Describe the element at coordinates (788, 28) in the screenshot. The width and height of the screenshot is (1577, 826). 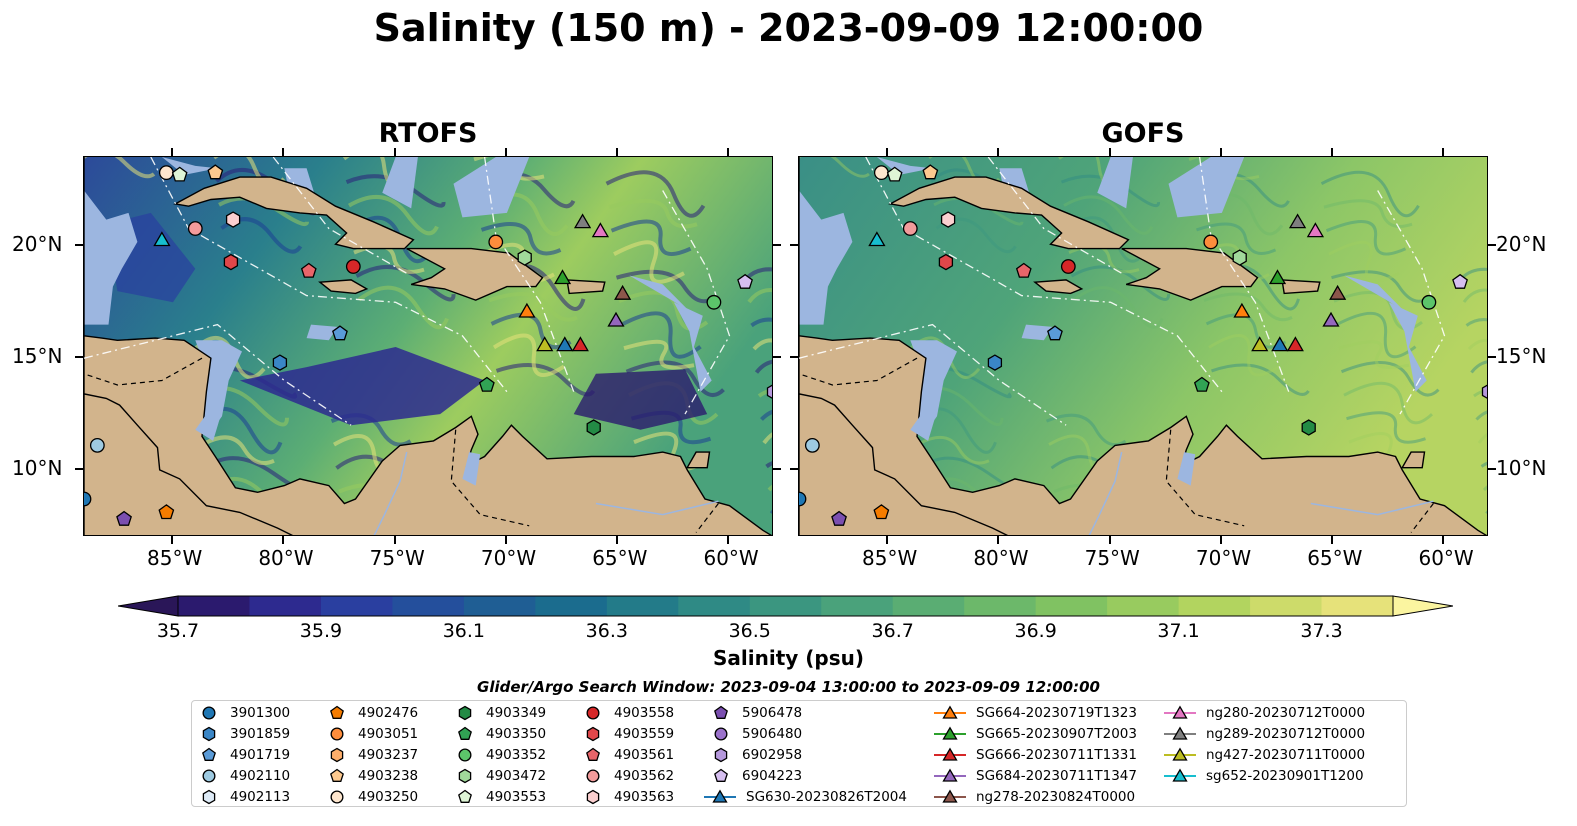
I see `figure-title: Salinity (150 m) - 2023-09-09 12:00:00` at that location.